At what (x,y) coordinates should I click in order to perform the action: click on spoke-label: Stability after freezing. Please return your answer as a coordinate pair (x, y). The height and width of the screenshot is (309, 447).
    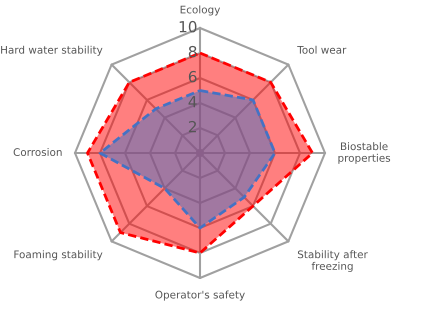
    Looking at the image, I should click on (333, 261).